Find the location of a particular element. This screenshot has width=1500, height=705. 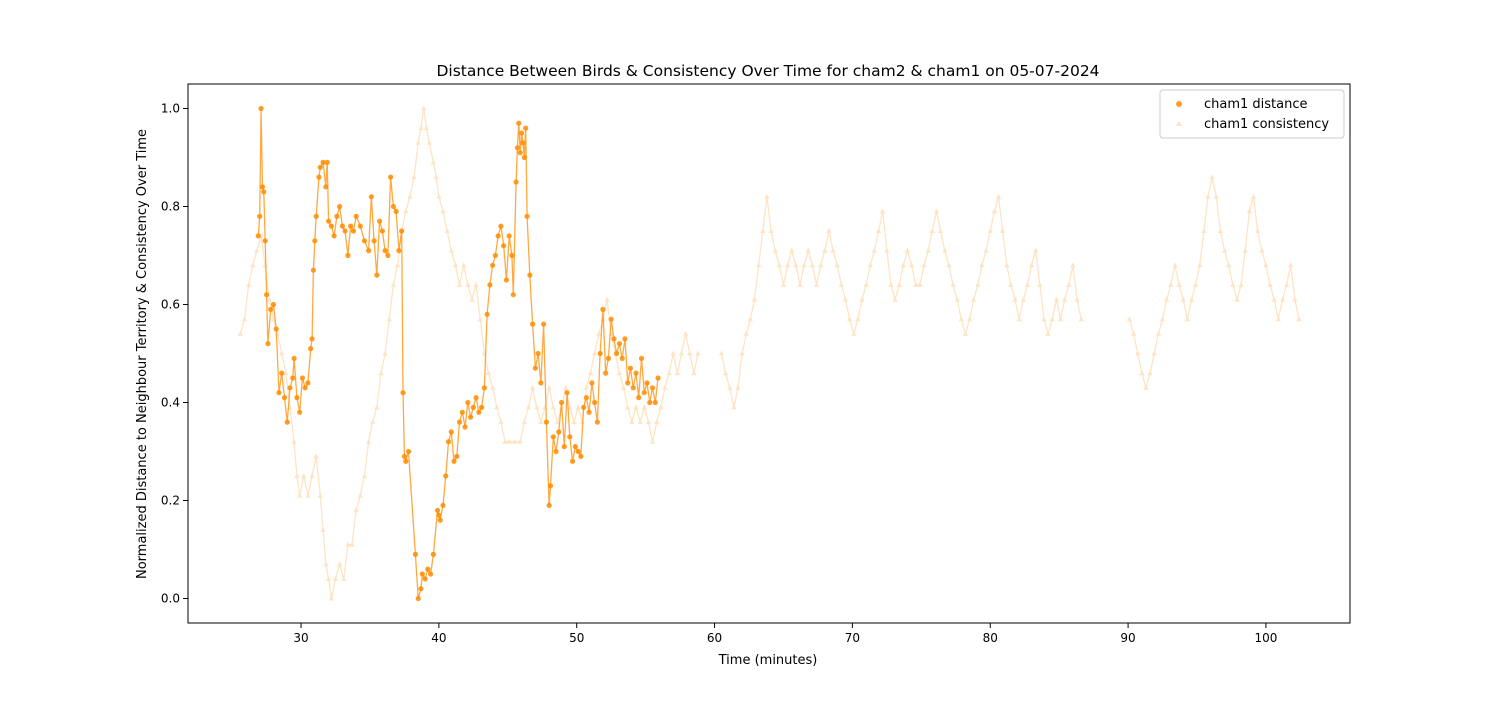

y-tick-label: 0.8 is located at coordinates (170, 207).